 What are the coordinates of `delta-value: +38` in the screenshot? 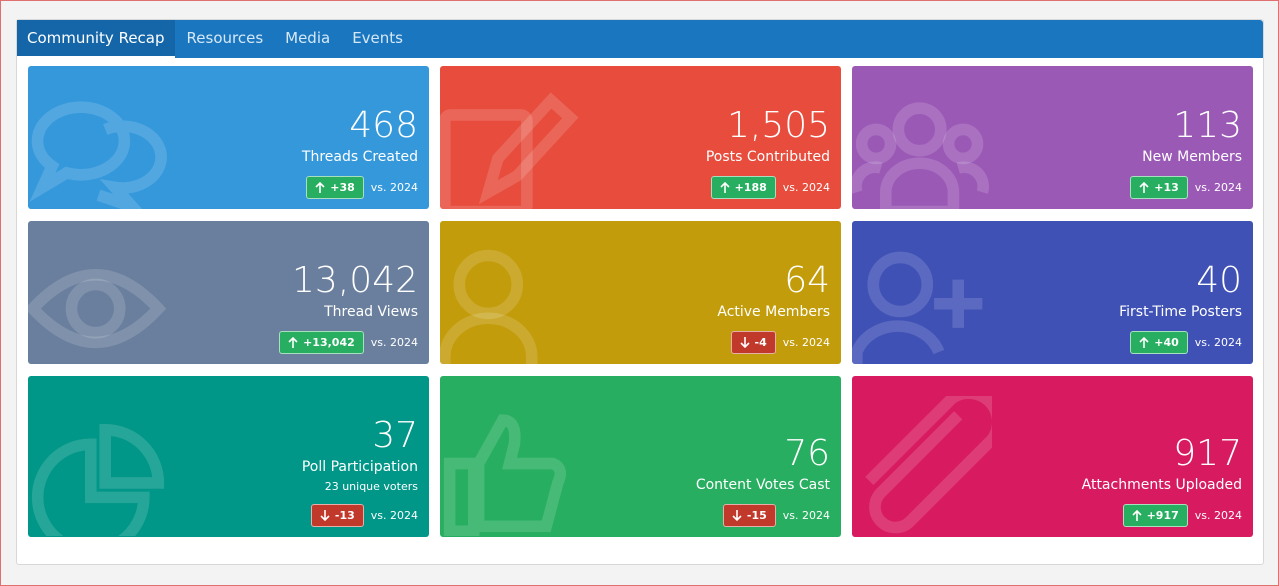 It's located at (342, 187).